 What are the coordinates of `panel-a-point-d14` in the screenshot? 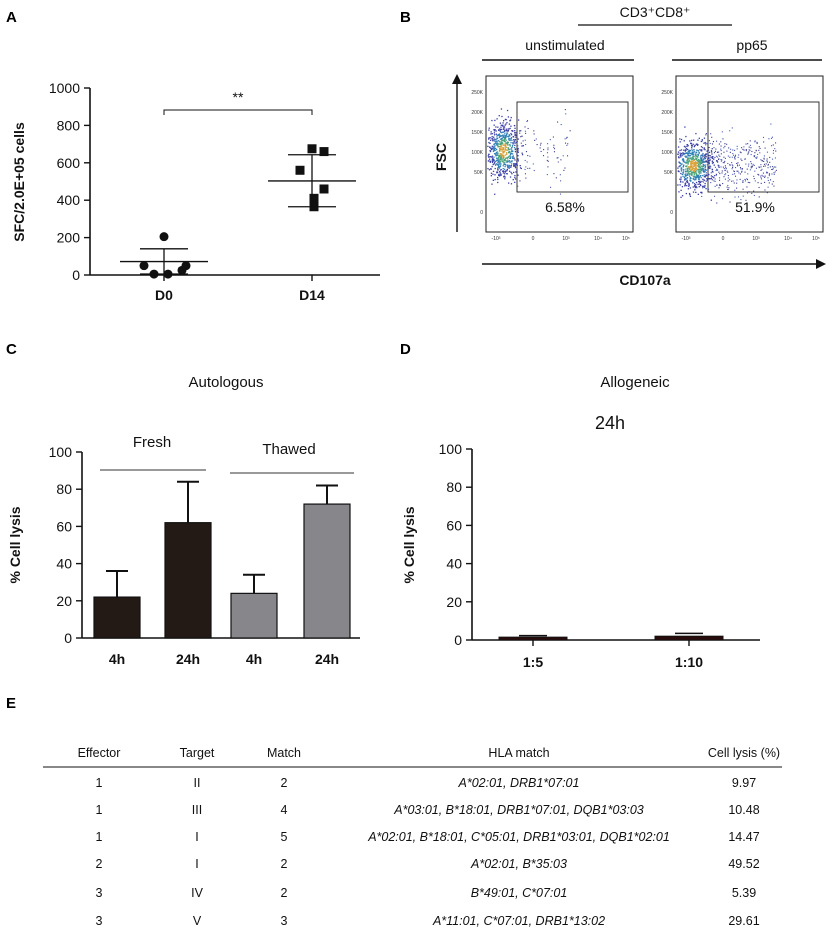 It's located at (312, 149).